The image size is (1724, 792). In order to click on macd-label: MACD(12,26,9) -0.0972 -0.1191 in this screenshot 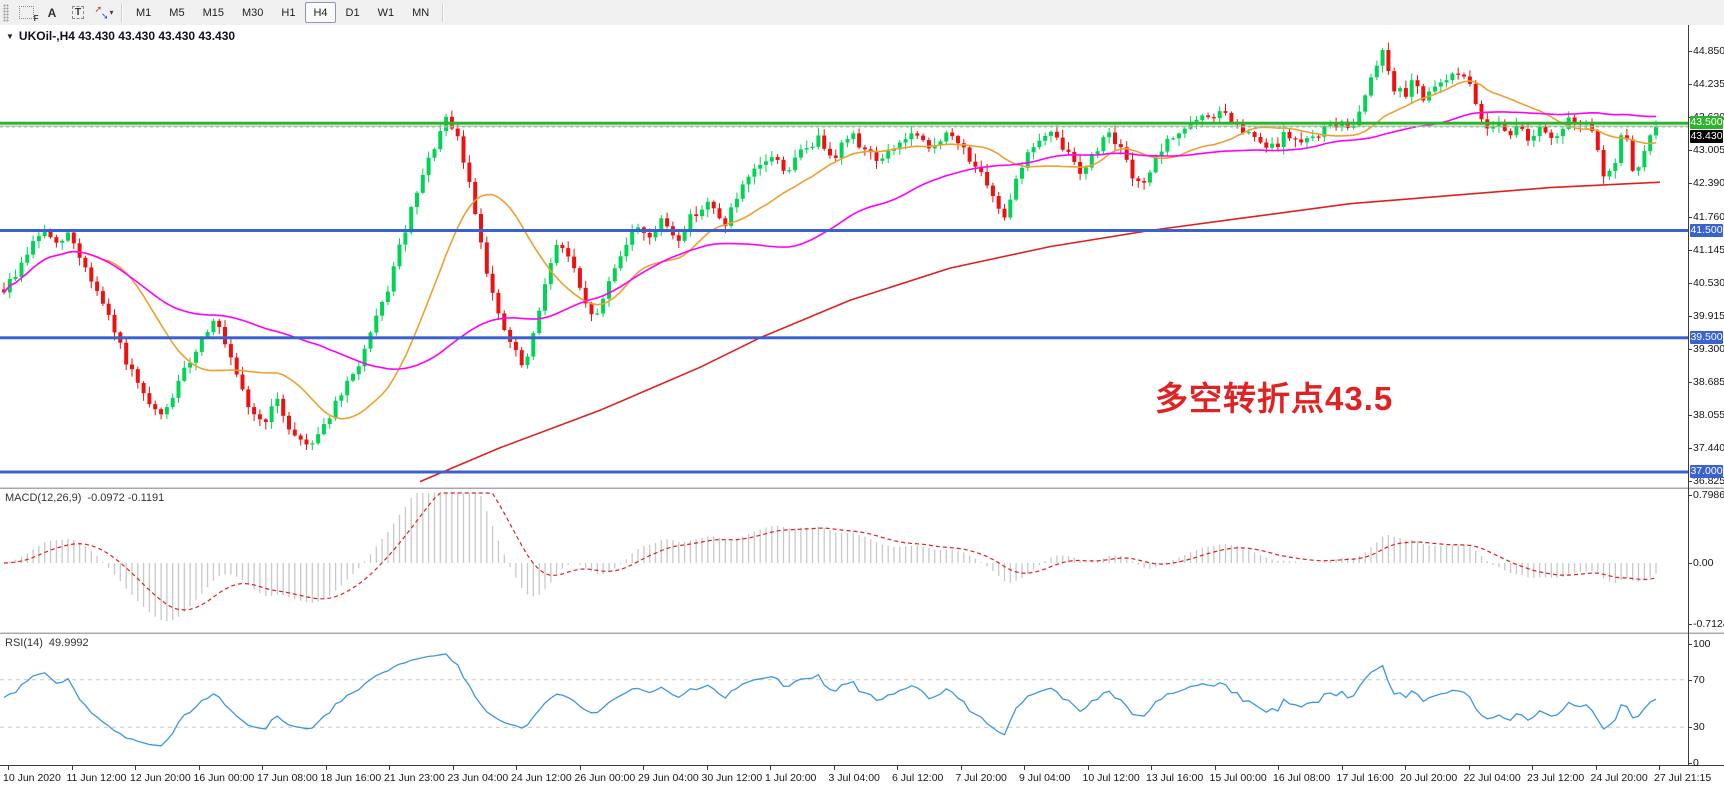, I will do `click(84, 498)`.